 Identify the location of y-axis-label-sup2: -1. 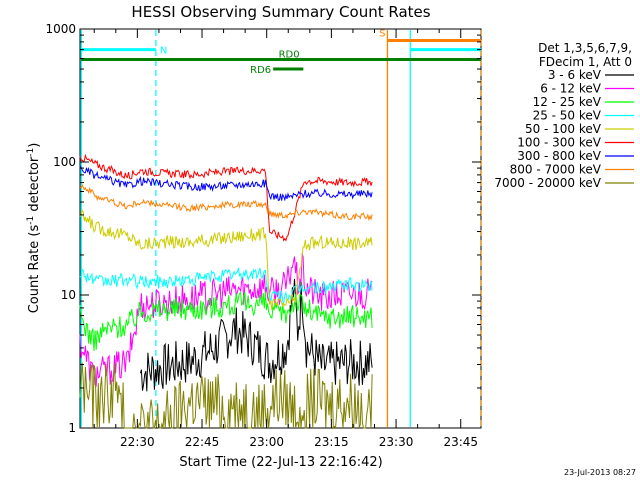
(31, 152).